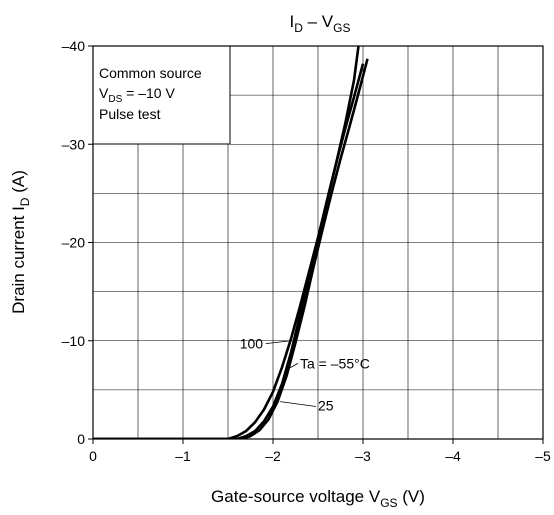  I want to click on x-tick-labels: 0 –1 –2 –3 –4 –5, so click(320, 451).